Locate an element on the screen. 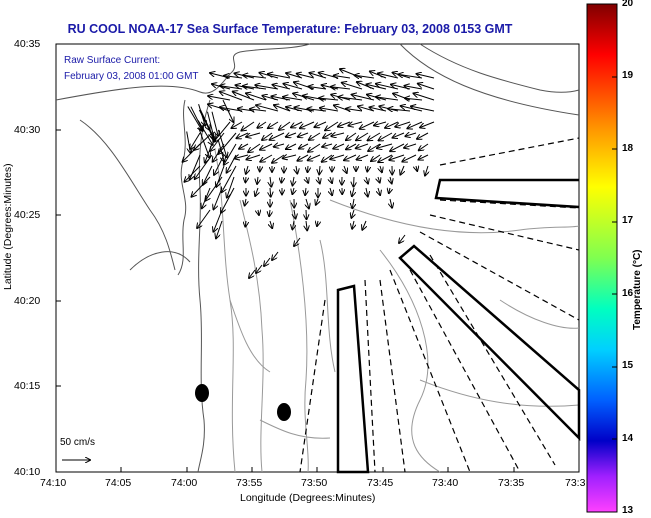  x-tick: 73:55 is located at coordinates (249, 483).